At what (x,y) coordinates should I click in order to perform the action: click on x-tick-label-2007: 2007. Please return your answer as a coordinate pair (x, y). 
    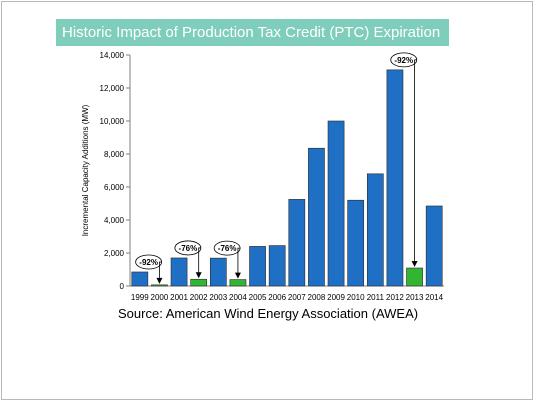
    Looking at the image, I should click on (297, 297).